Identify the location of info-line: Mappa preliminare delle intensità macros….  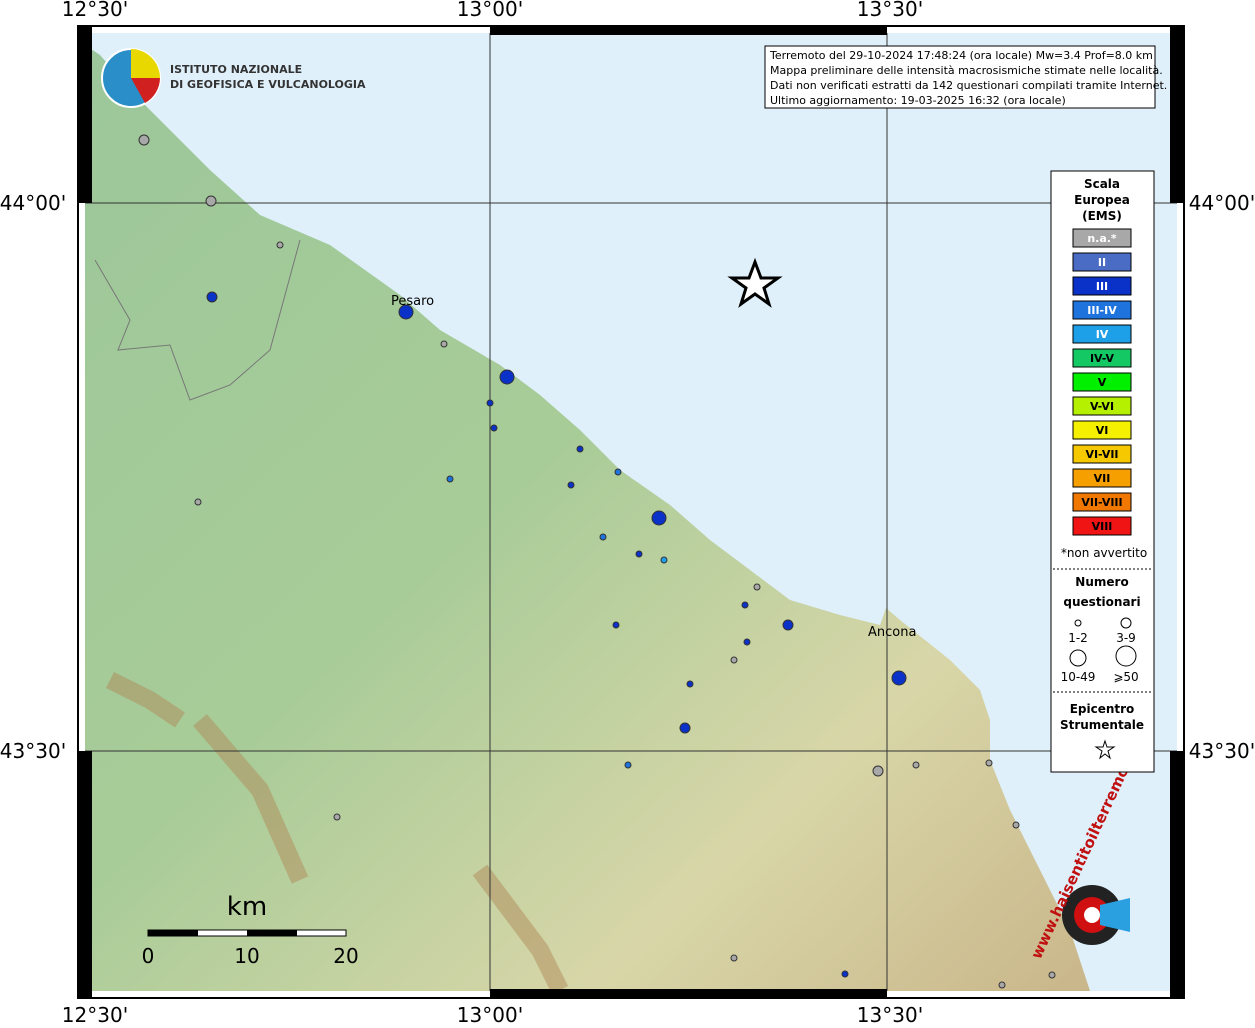
(966, 70).